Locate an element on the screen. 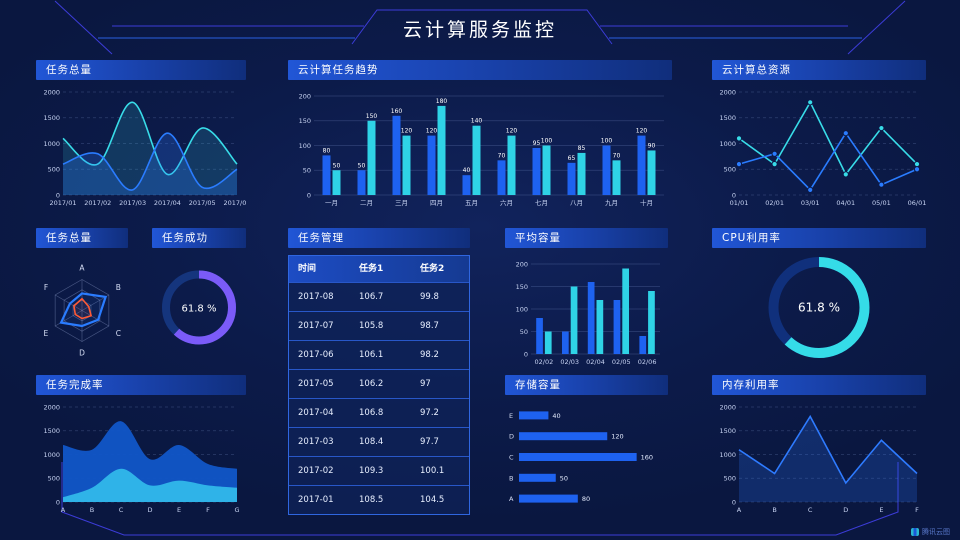 This screenshot has width=960, height=540. table-cell: 106.7 is located at coordinates (371, 297).